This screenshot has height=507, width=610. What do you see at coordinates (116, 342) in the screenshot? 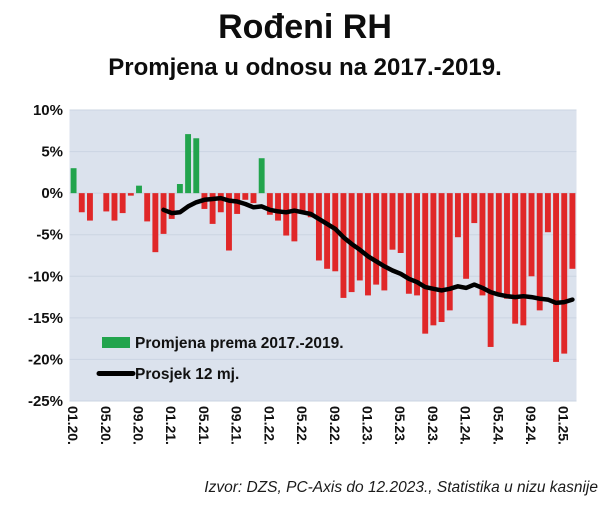
I see `legend-bar-swatch` at bounding box center [116, 342].